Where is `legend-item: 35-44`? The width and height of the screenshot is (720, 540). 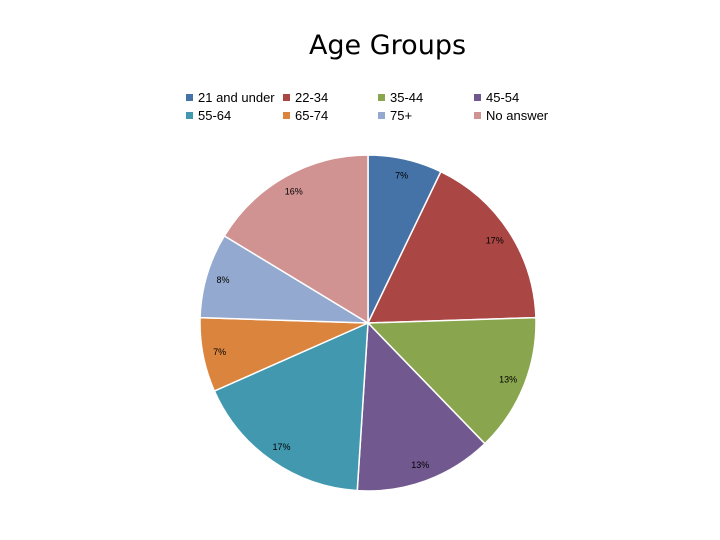 legend-item: 35-44 is located at coordinates (400, 97).